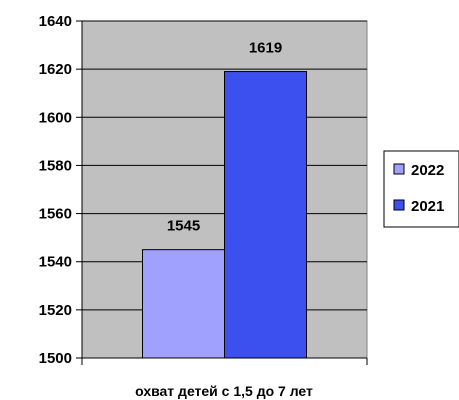  Describe the element at coordinates (55, 69) in the screenshot. I see `y-tick-label-1620: 1620` at that location.